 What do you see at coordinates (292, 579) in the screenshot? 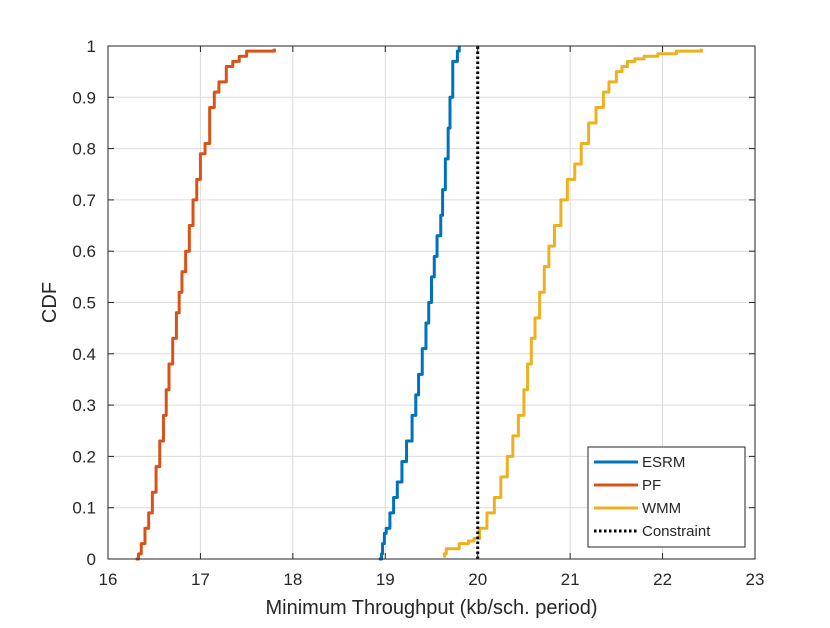
I see `x-tick-label: 18` at bounding box center [292, 579].